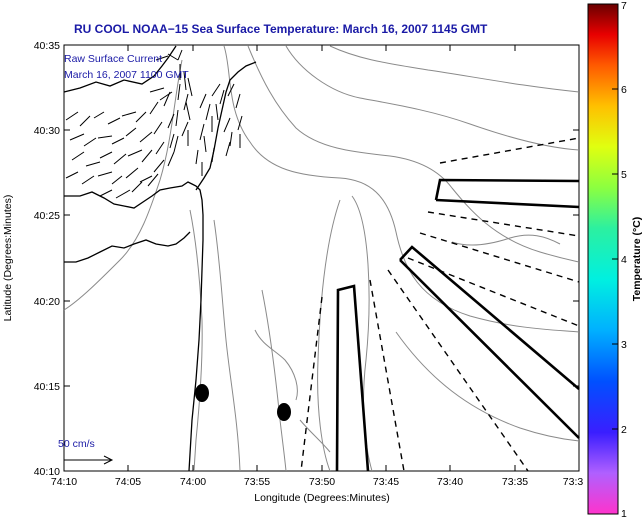 The width and height of the screenshot is (644, 518). What do you see at coordinates (573, 482) in the screenshot?
I see `x-tick-label: 73:3` at bounding box center [573, 482].